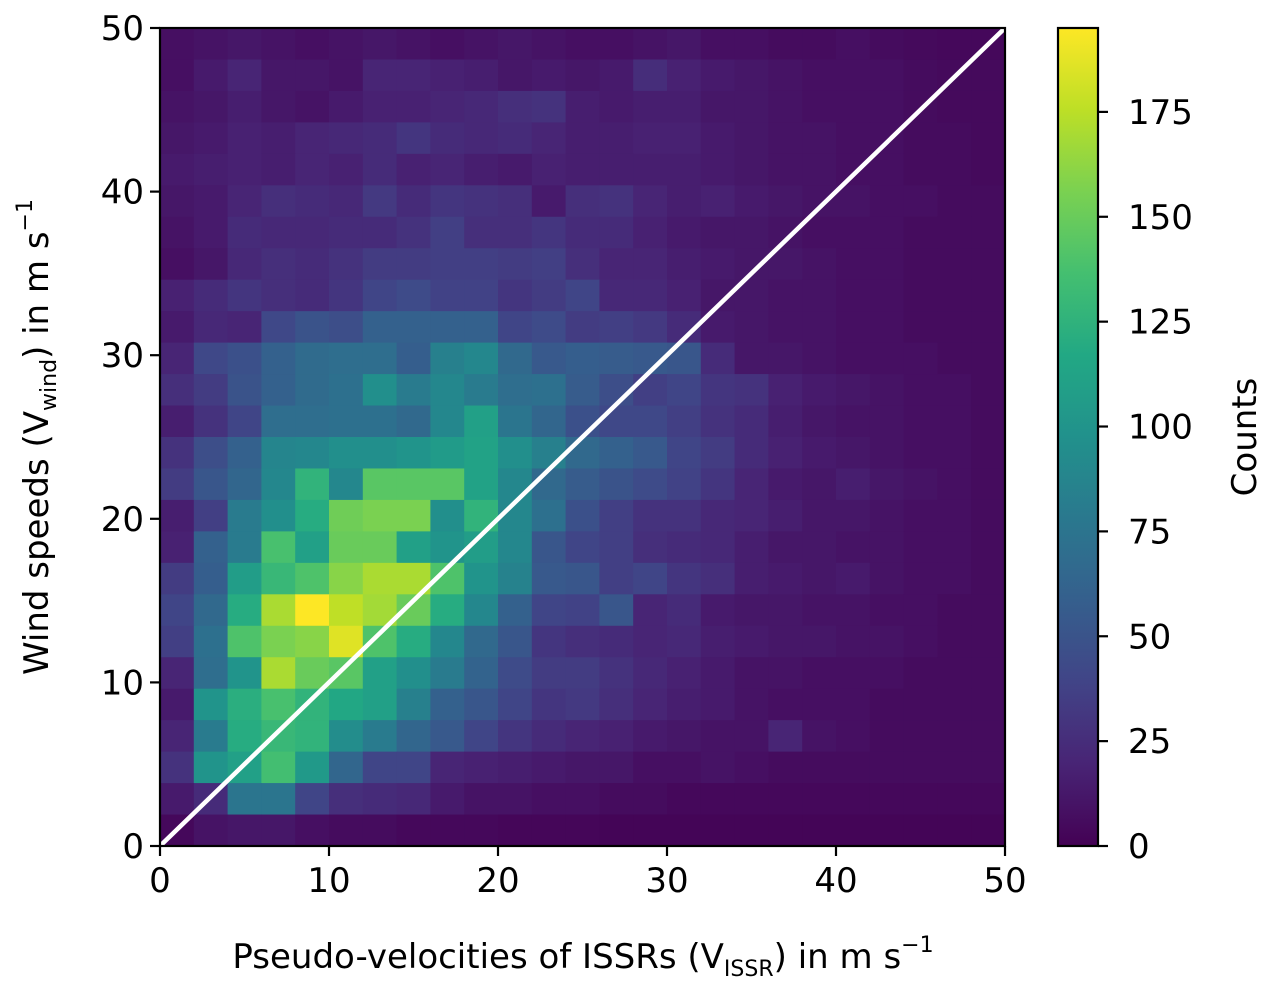 The image size is (1269, 987). I want to click on colorbar-tick-label: 0, so click(1139, 847).